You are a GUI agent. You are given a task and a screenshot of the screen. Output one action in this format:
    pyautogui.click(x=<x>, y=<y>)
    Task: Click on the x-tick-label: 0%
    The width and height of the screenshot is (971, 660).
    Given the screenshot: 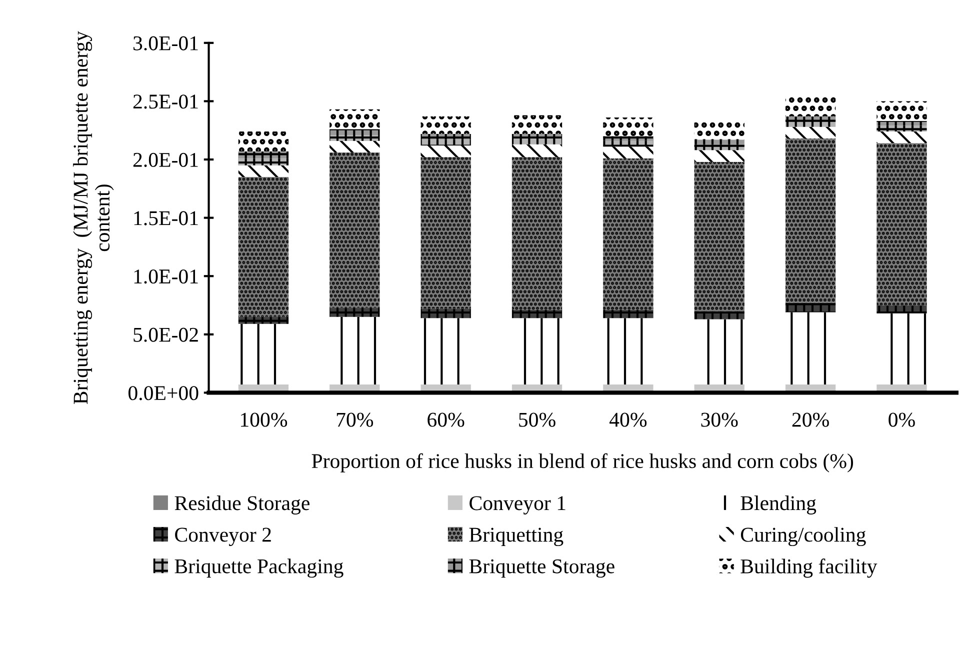 What is the action you would take?
    pyautogui.click(x=901, y=419)
    